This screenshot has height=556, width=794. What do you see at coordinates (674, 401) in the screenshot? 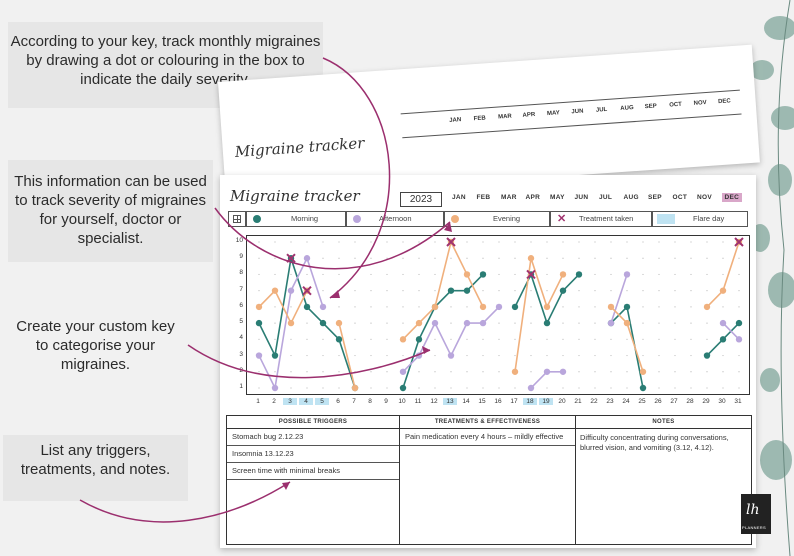
I see `x-tick-day: 27` at bounding box center [674, 401].